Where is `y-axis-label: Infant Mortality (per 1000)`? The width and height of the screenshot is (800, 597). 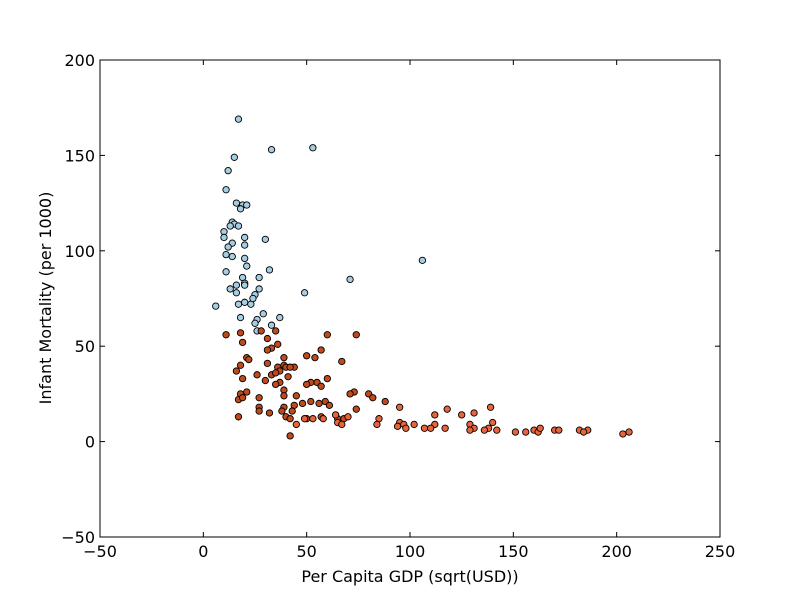 y-axis-label: Infant Mortality (per 1000) is located at coordinates (45, 298).